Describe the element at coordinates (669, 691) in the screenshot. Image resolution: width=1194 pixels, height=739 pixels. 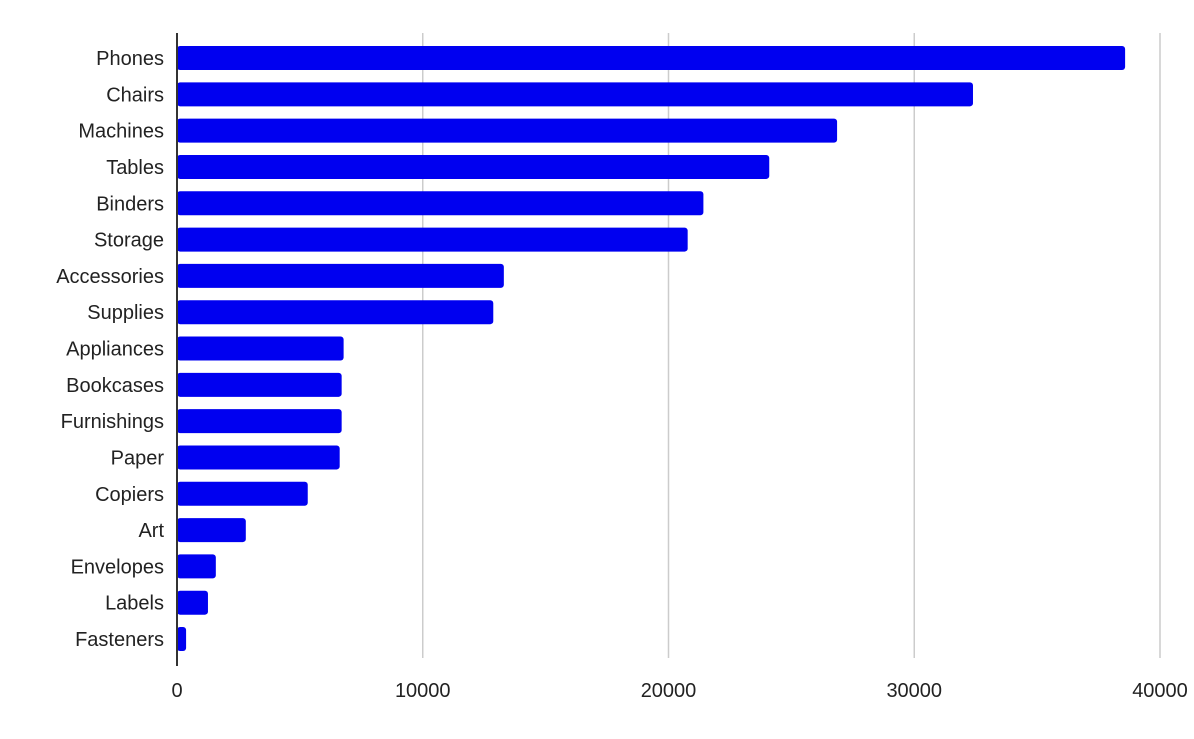
I see `x-tick-label: 20000` at that location.